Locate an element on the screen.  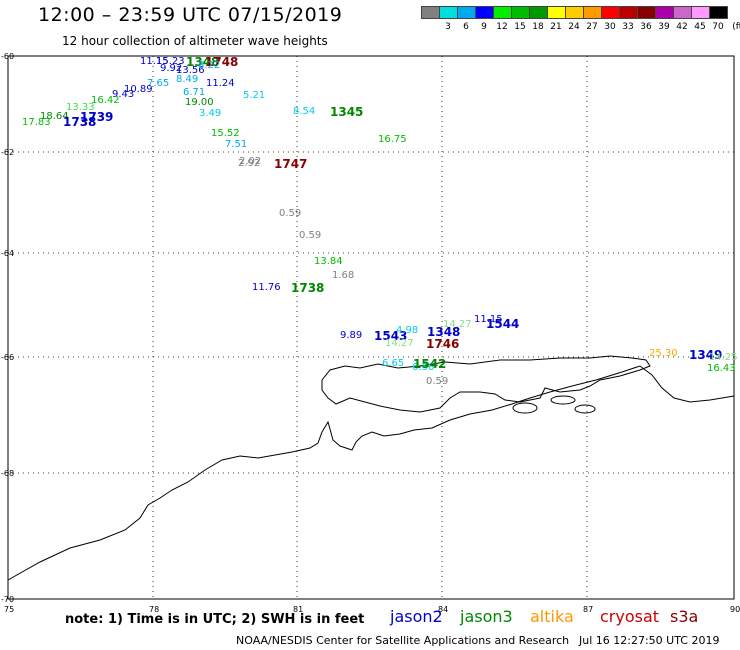
observation-time-label: 1542 is located at coordinates (429, 364).